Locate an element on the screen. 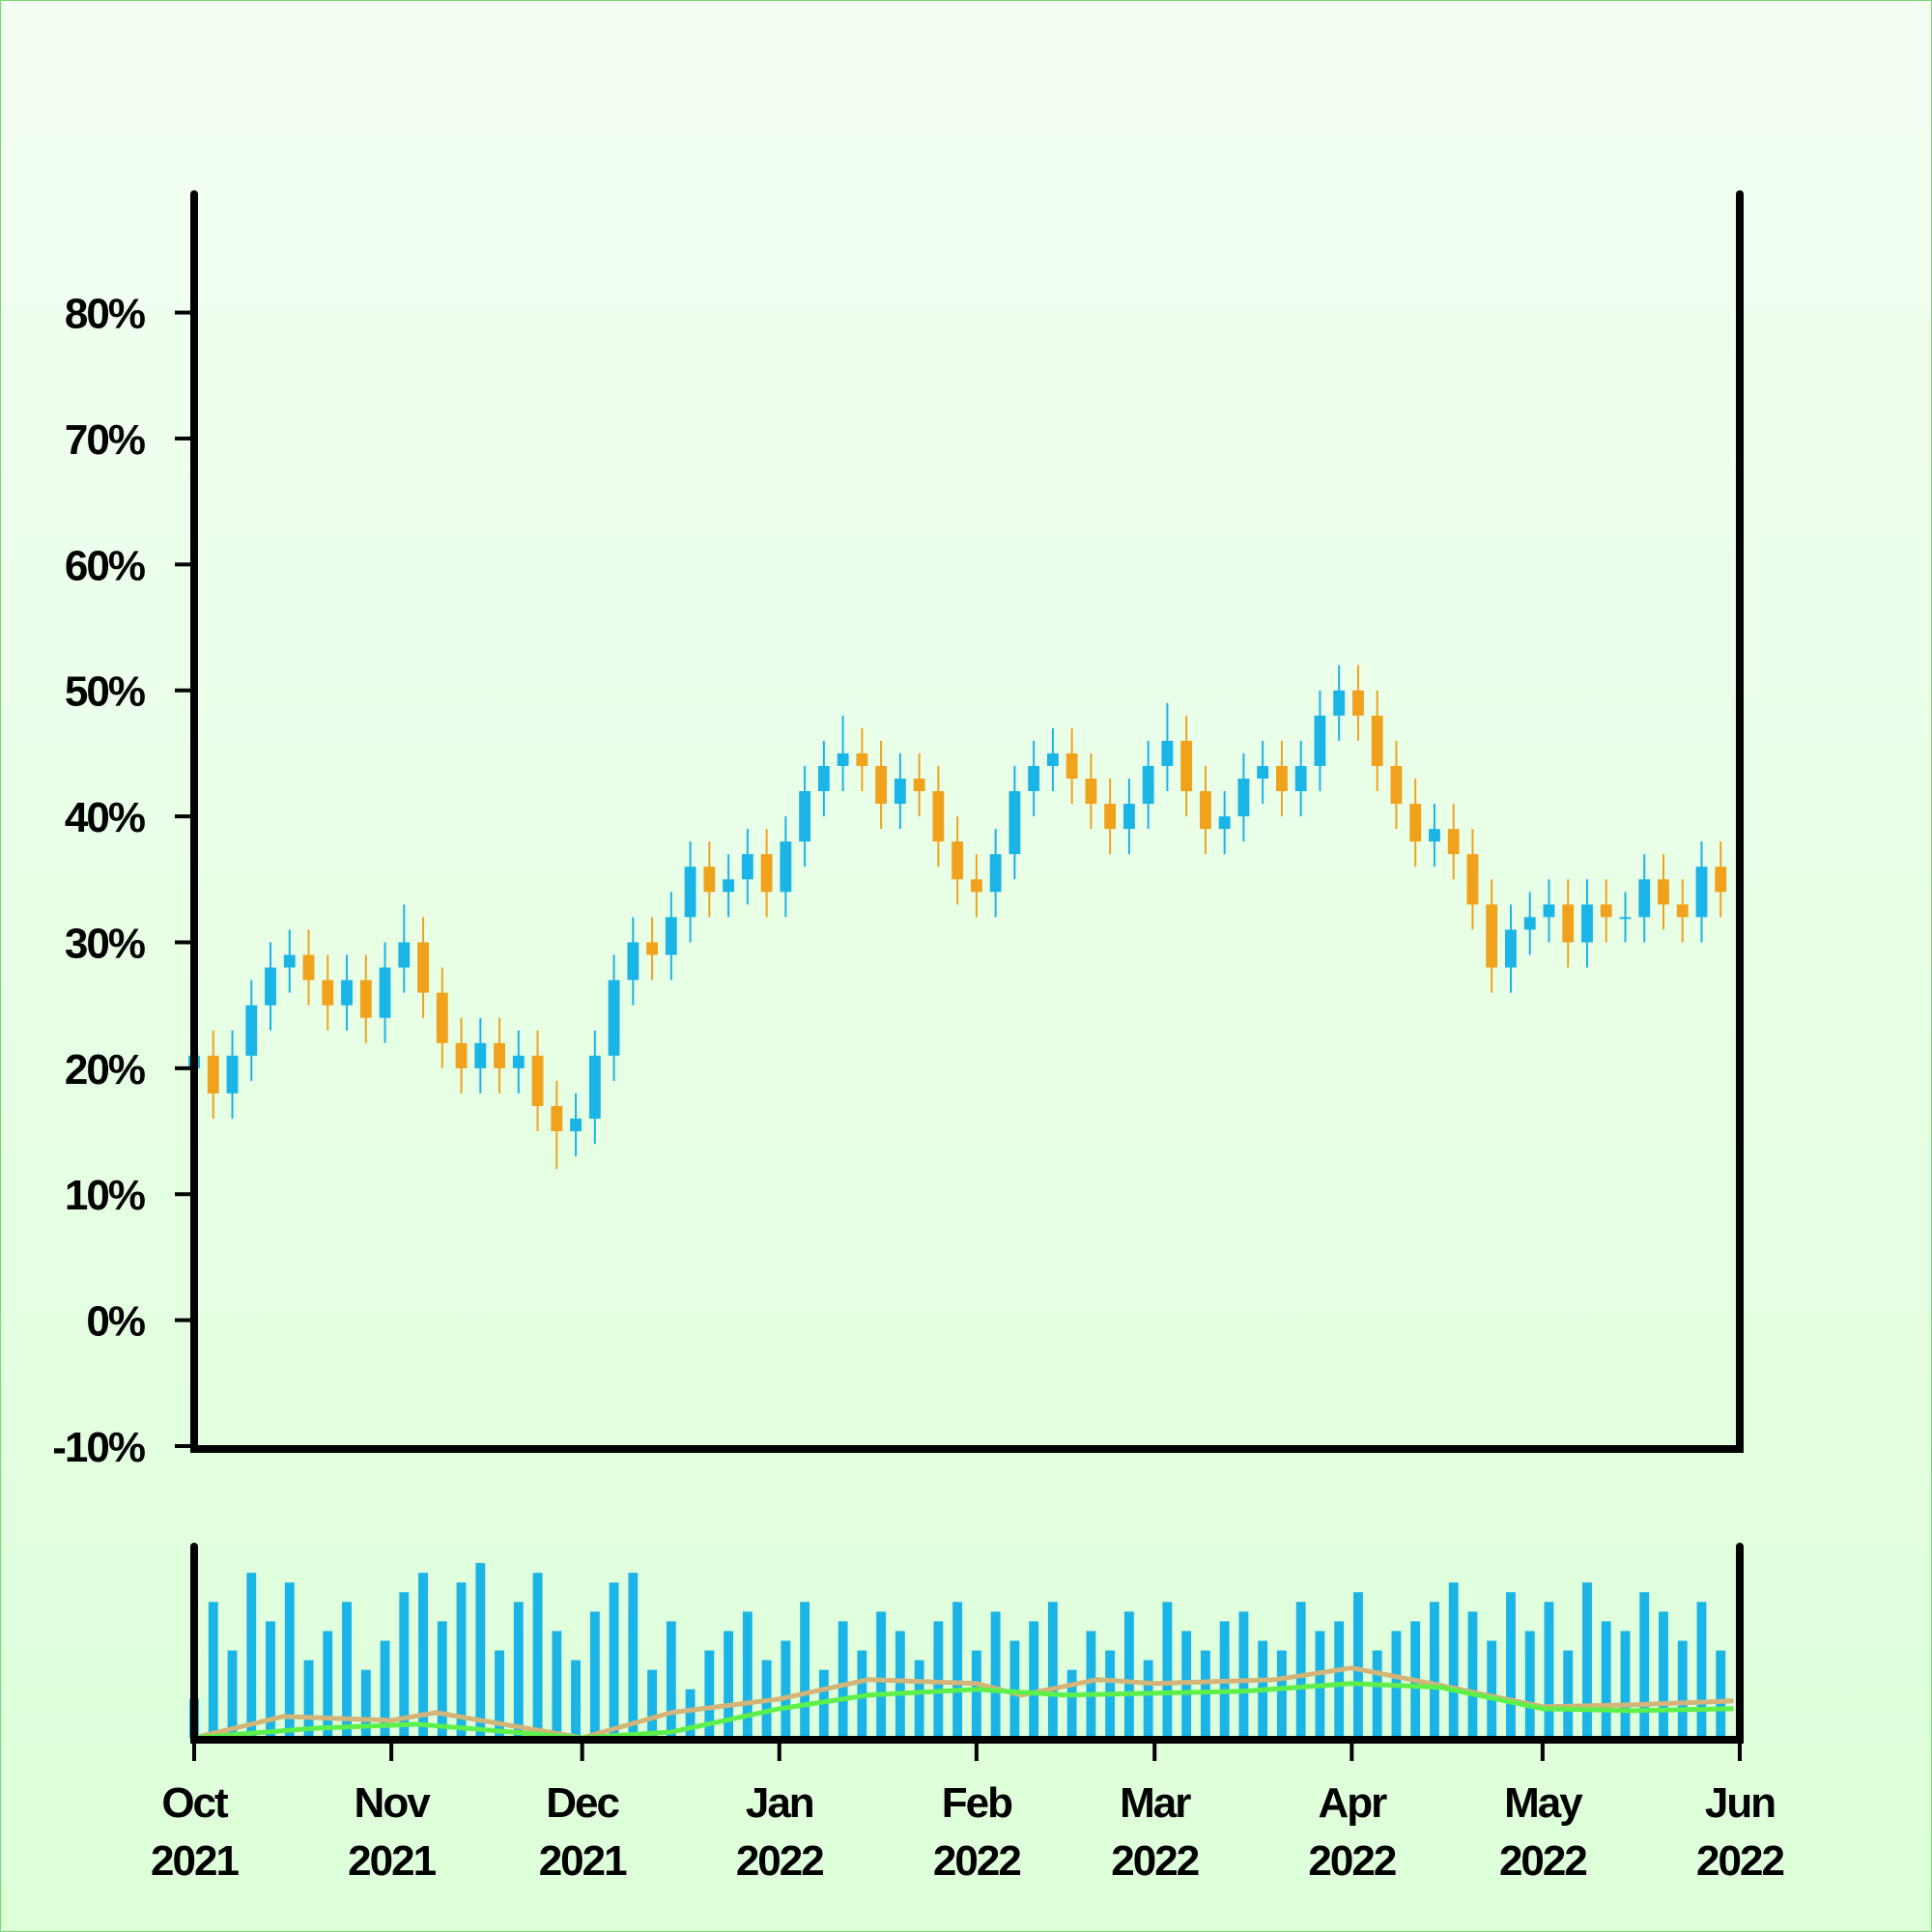  y-tick-label: 60% is located at coordinates (105, 565).